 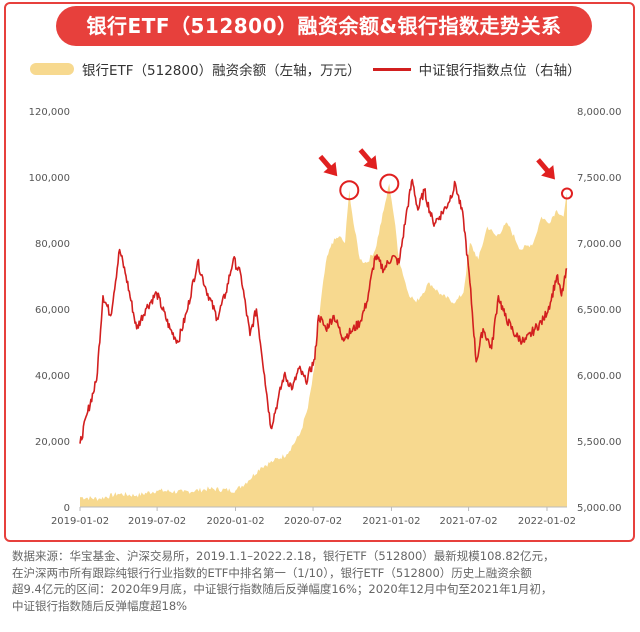 I want to click on left-axis-tick-label: 60,000, so click(x=52, y=310).